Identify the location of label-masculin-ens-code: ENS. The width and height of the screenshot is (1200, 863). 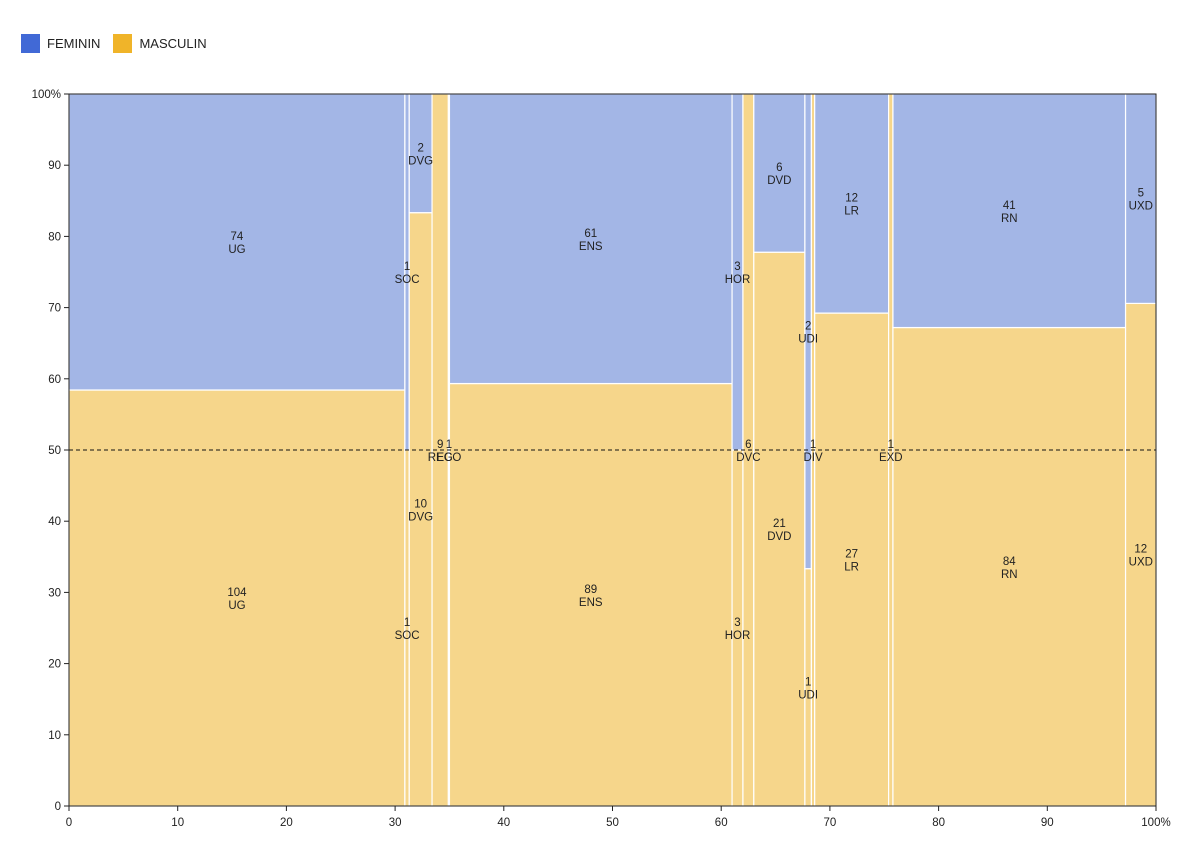
(591, 603).